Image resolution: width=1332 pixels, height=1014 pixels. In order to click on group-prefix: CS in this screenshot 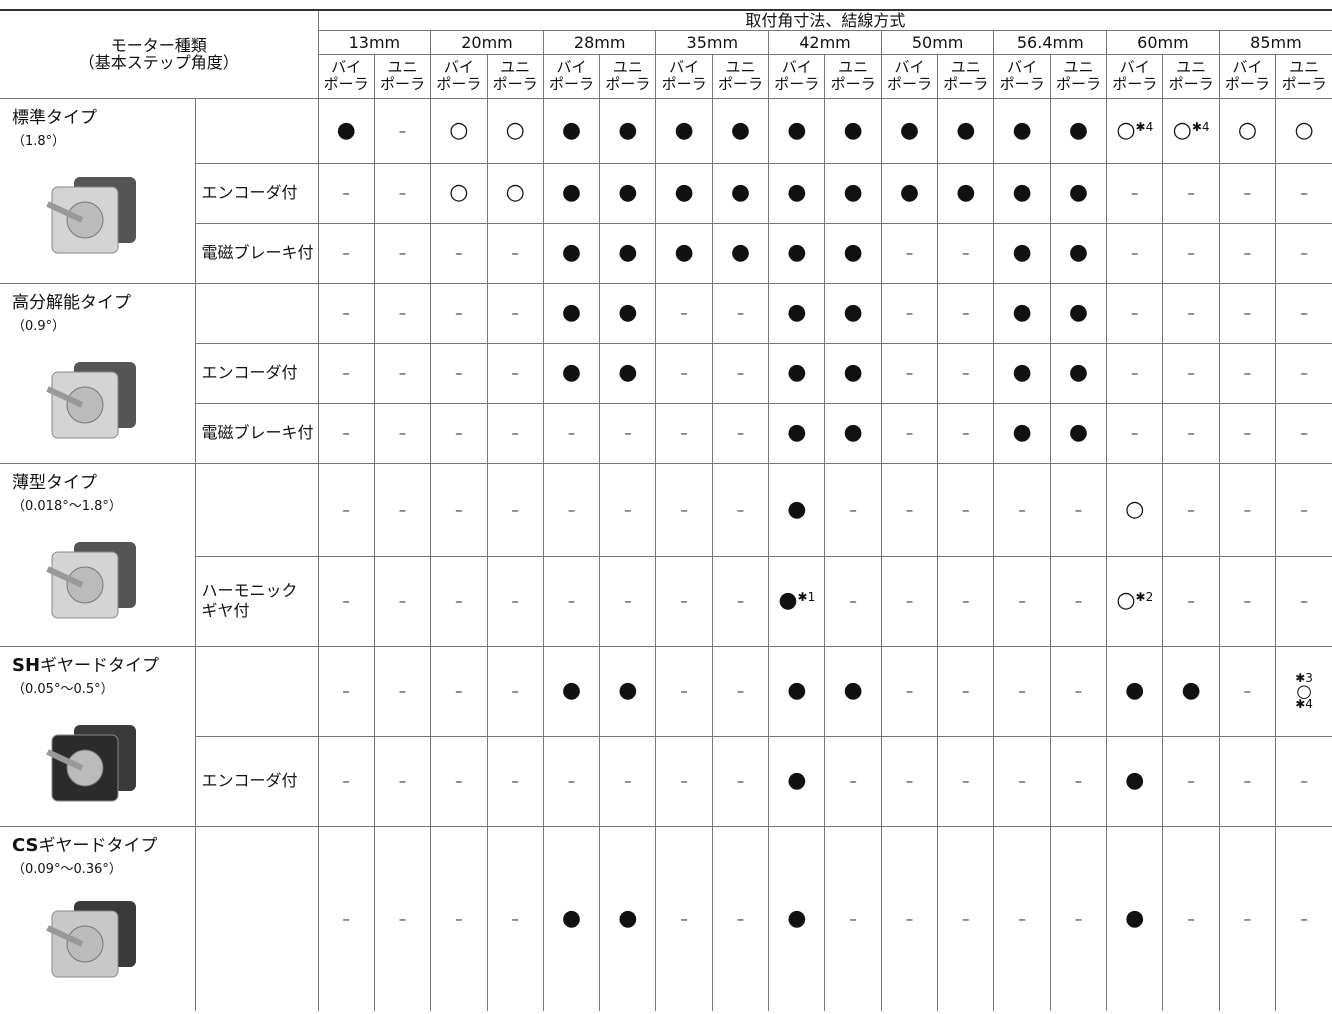, I will do `click(25, 845)`.